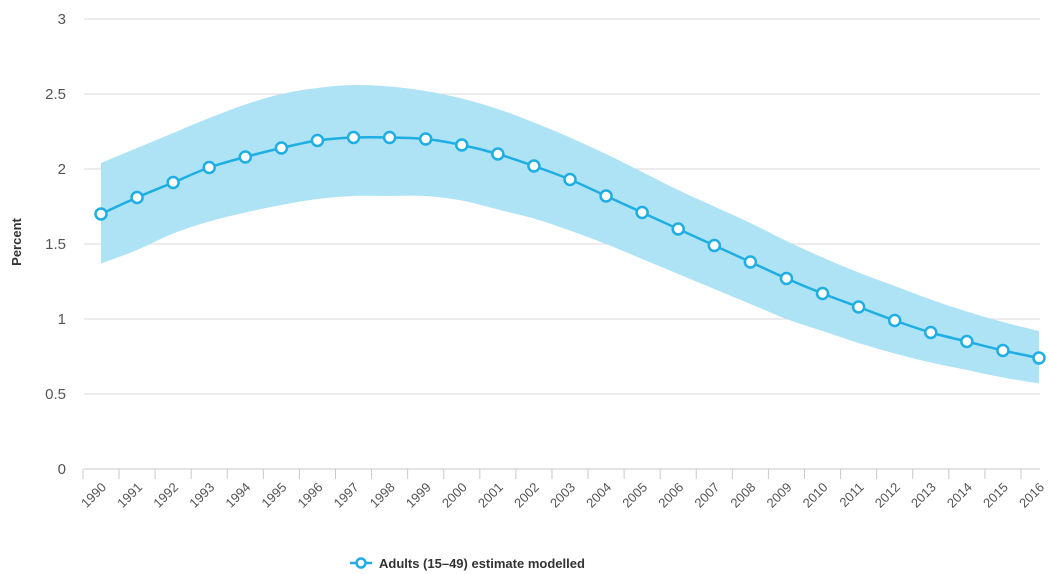 This screenshot has width=1049, height=574. What do you see at coordinates (62, 169) in the screenshot?
I see `y-tick-label: 2` at bounding box center [62, 169].